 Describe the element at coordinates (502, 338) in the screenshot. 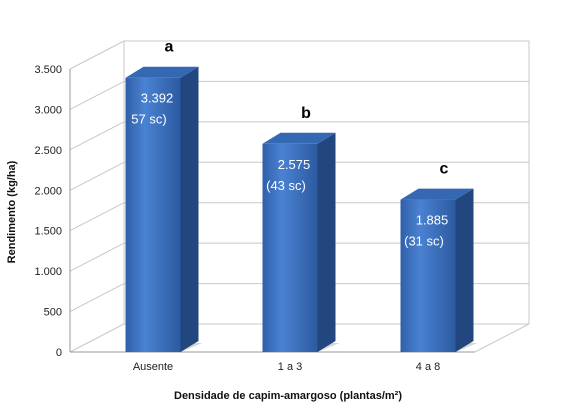

I see `floor-right-edge` at that location.